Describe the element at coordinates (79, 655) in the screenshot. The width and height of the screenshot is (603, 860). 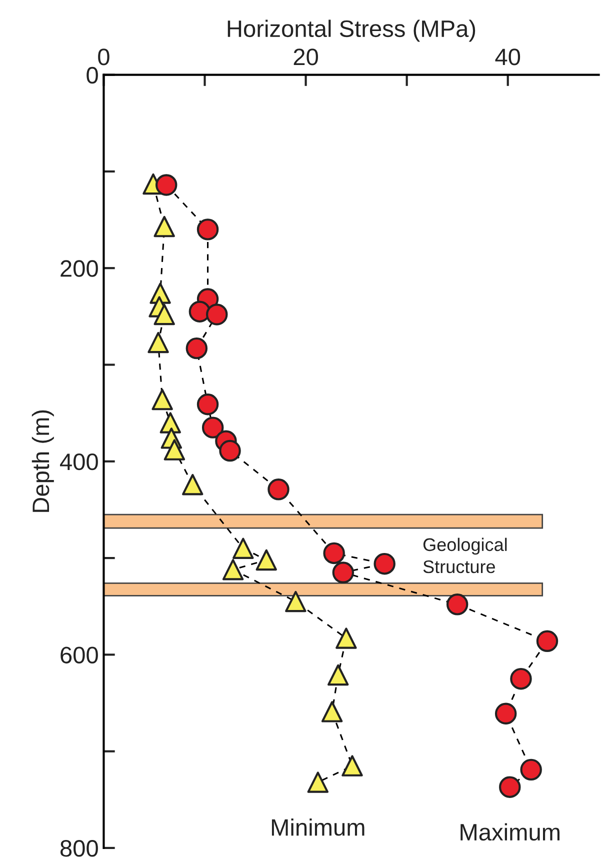
I see `y-tick-label: 600` at that location.